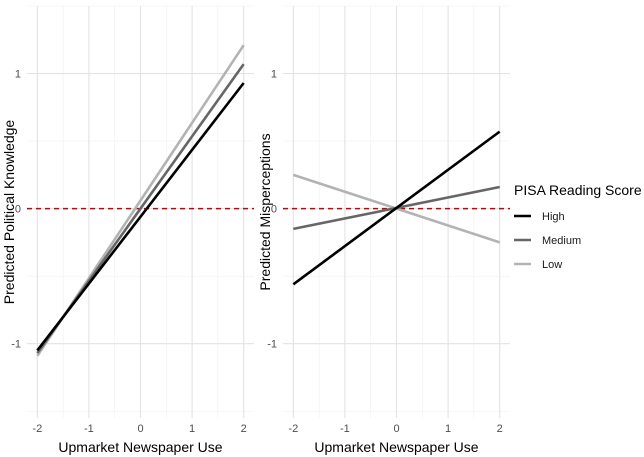 The image size is (644, 457). Describe the element at coordinates (553, 217) in the screenshot. I see `legend-label: High` at that location.